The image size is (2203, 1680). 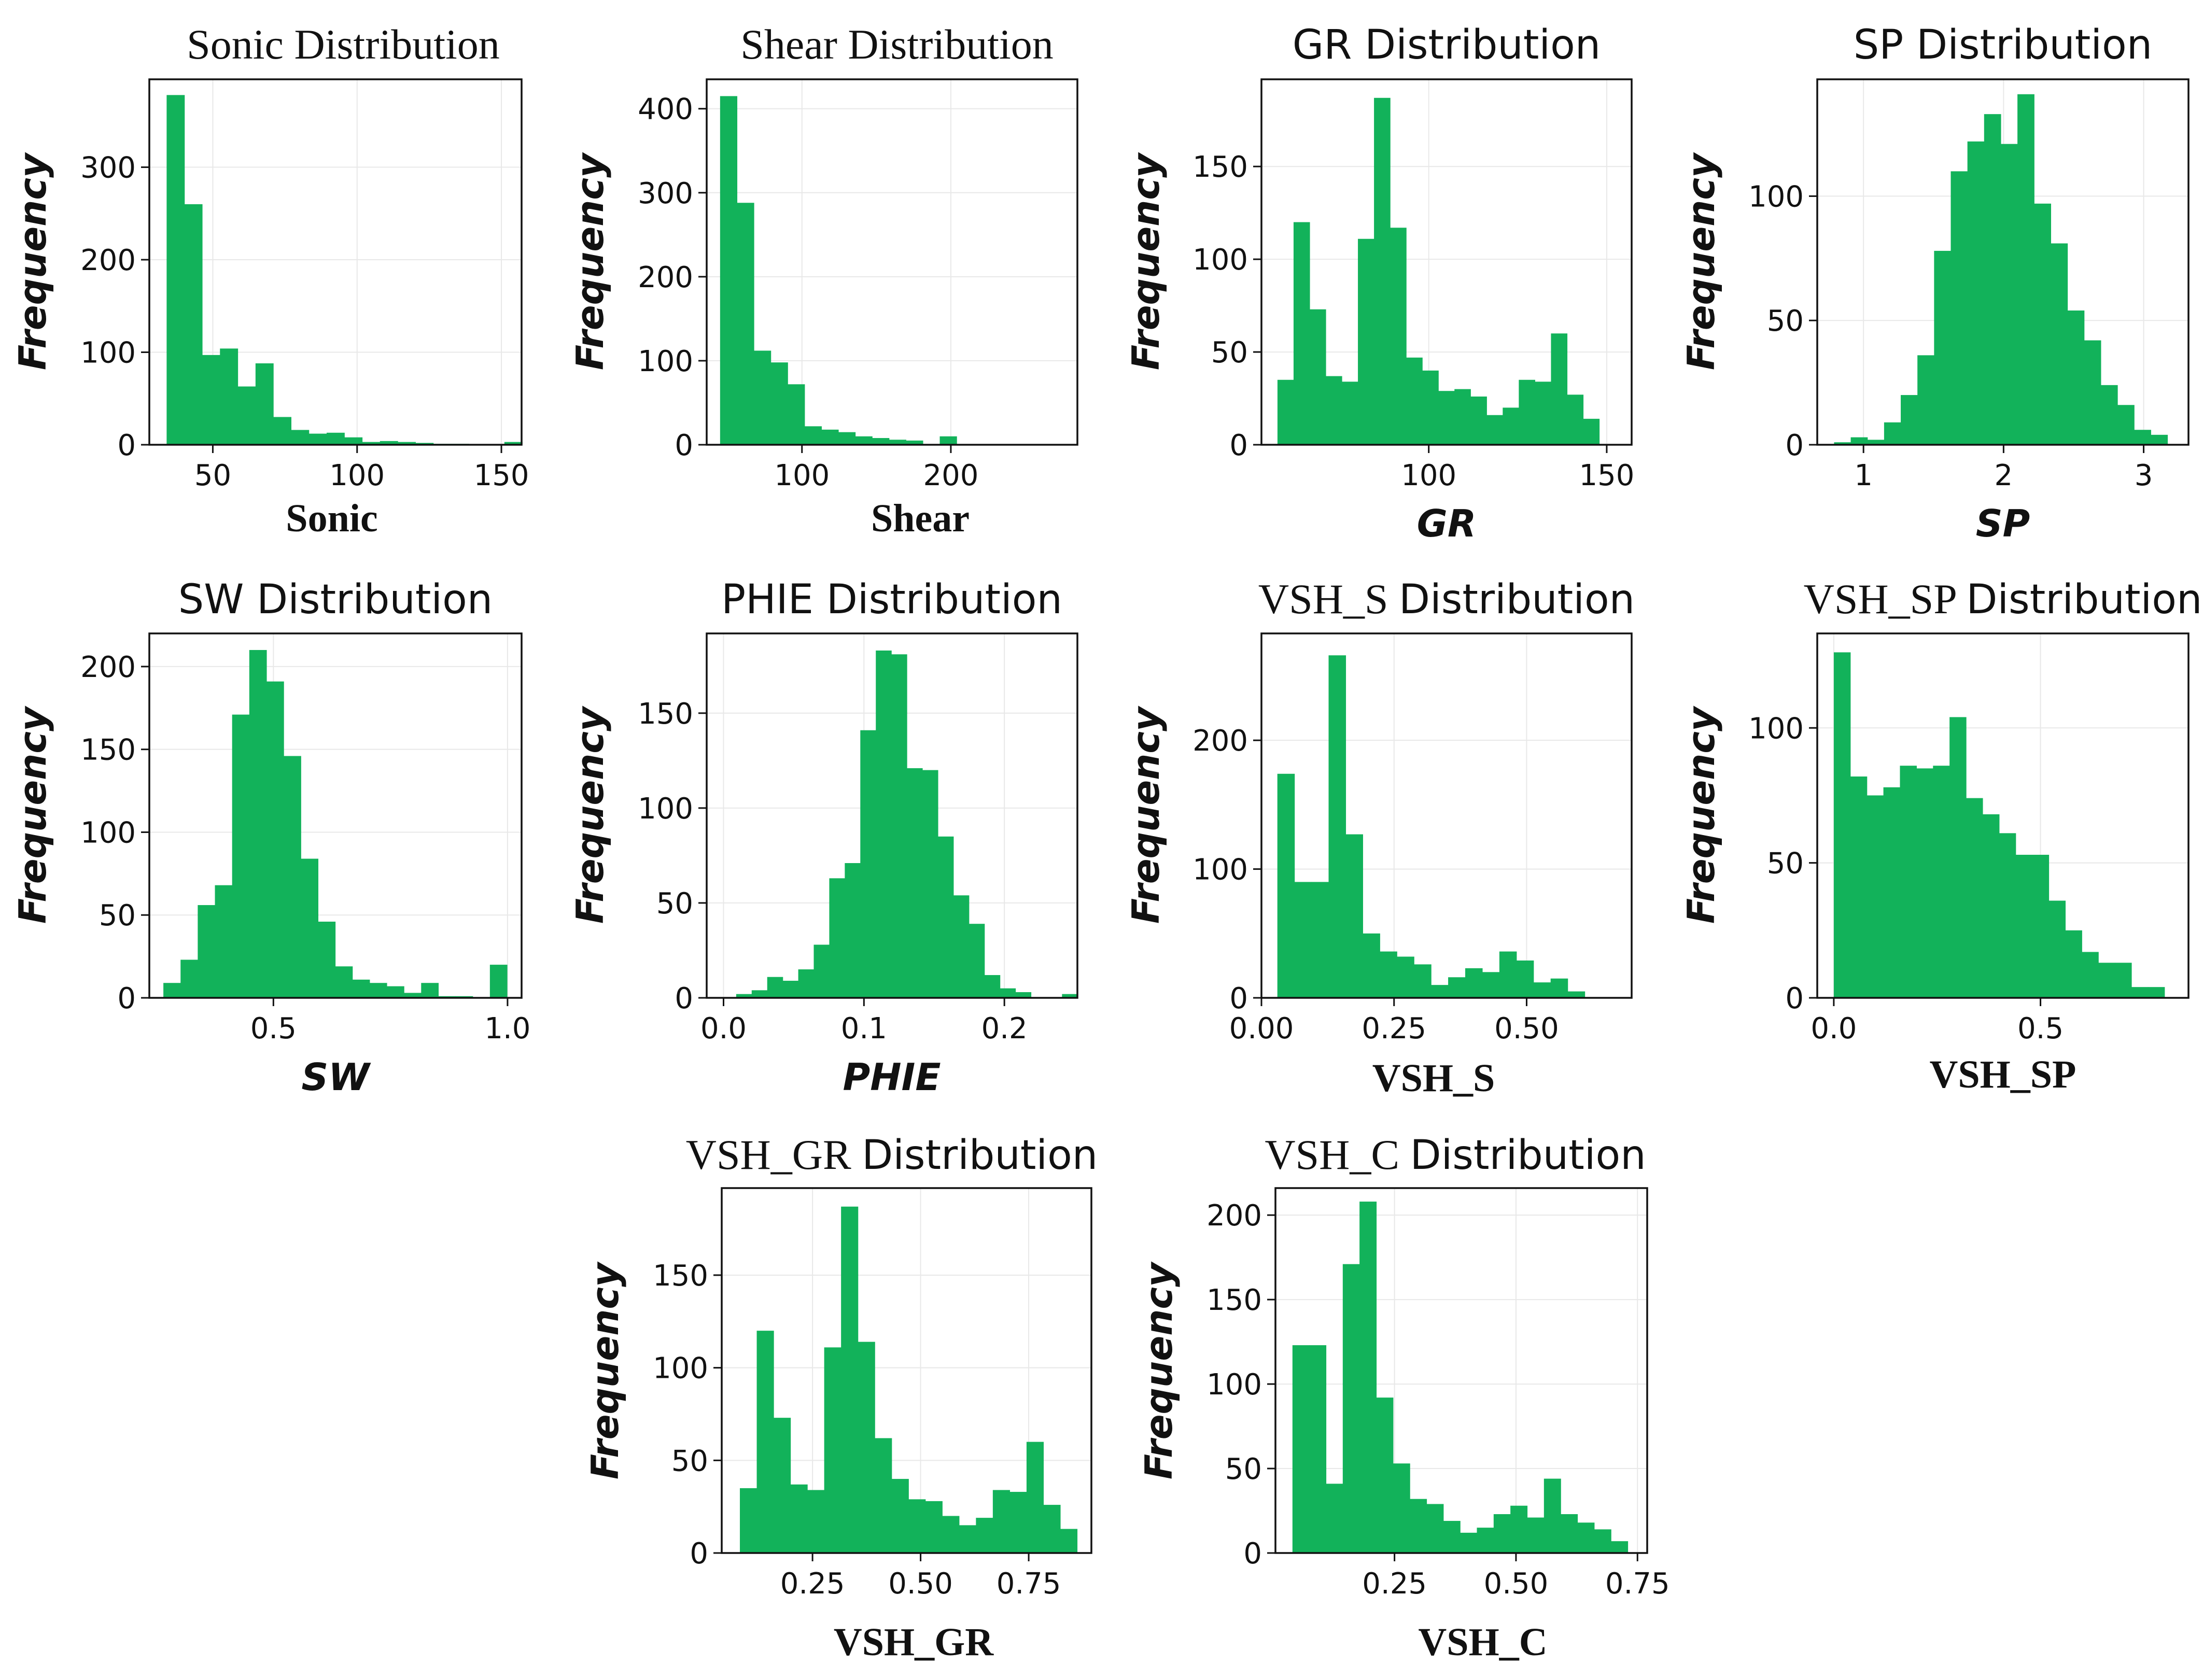 I want to click on chart-title: GR Distribution, so click(x=1447, y=45).